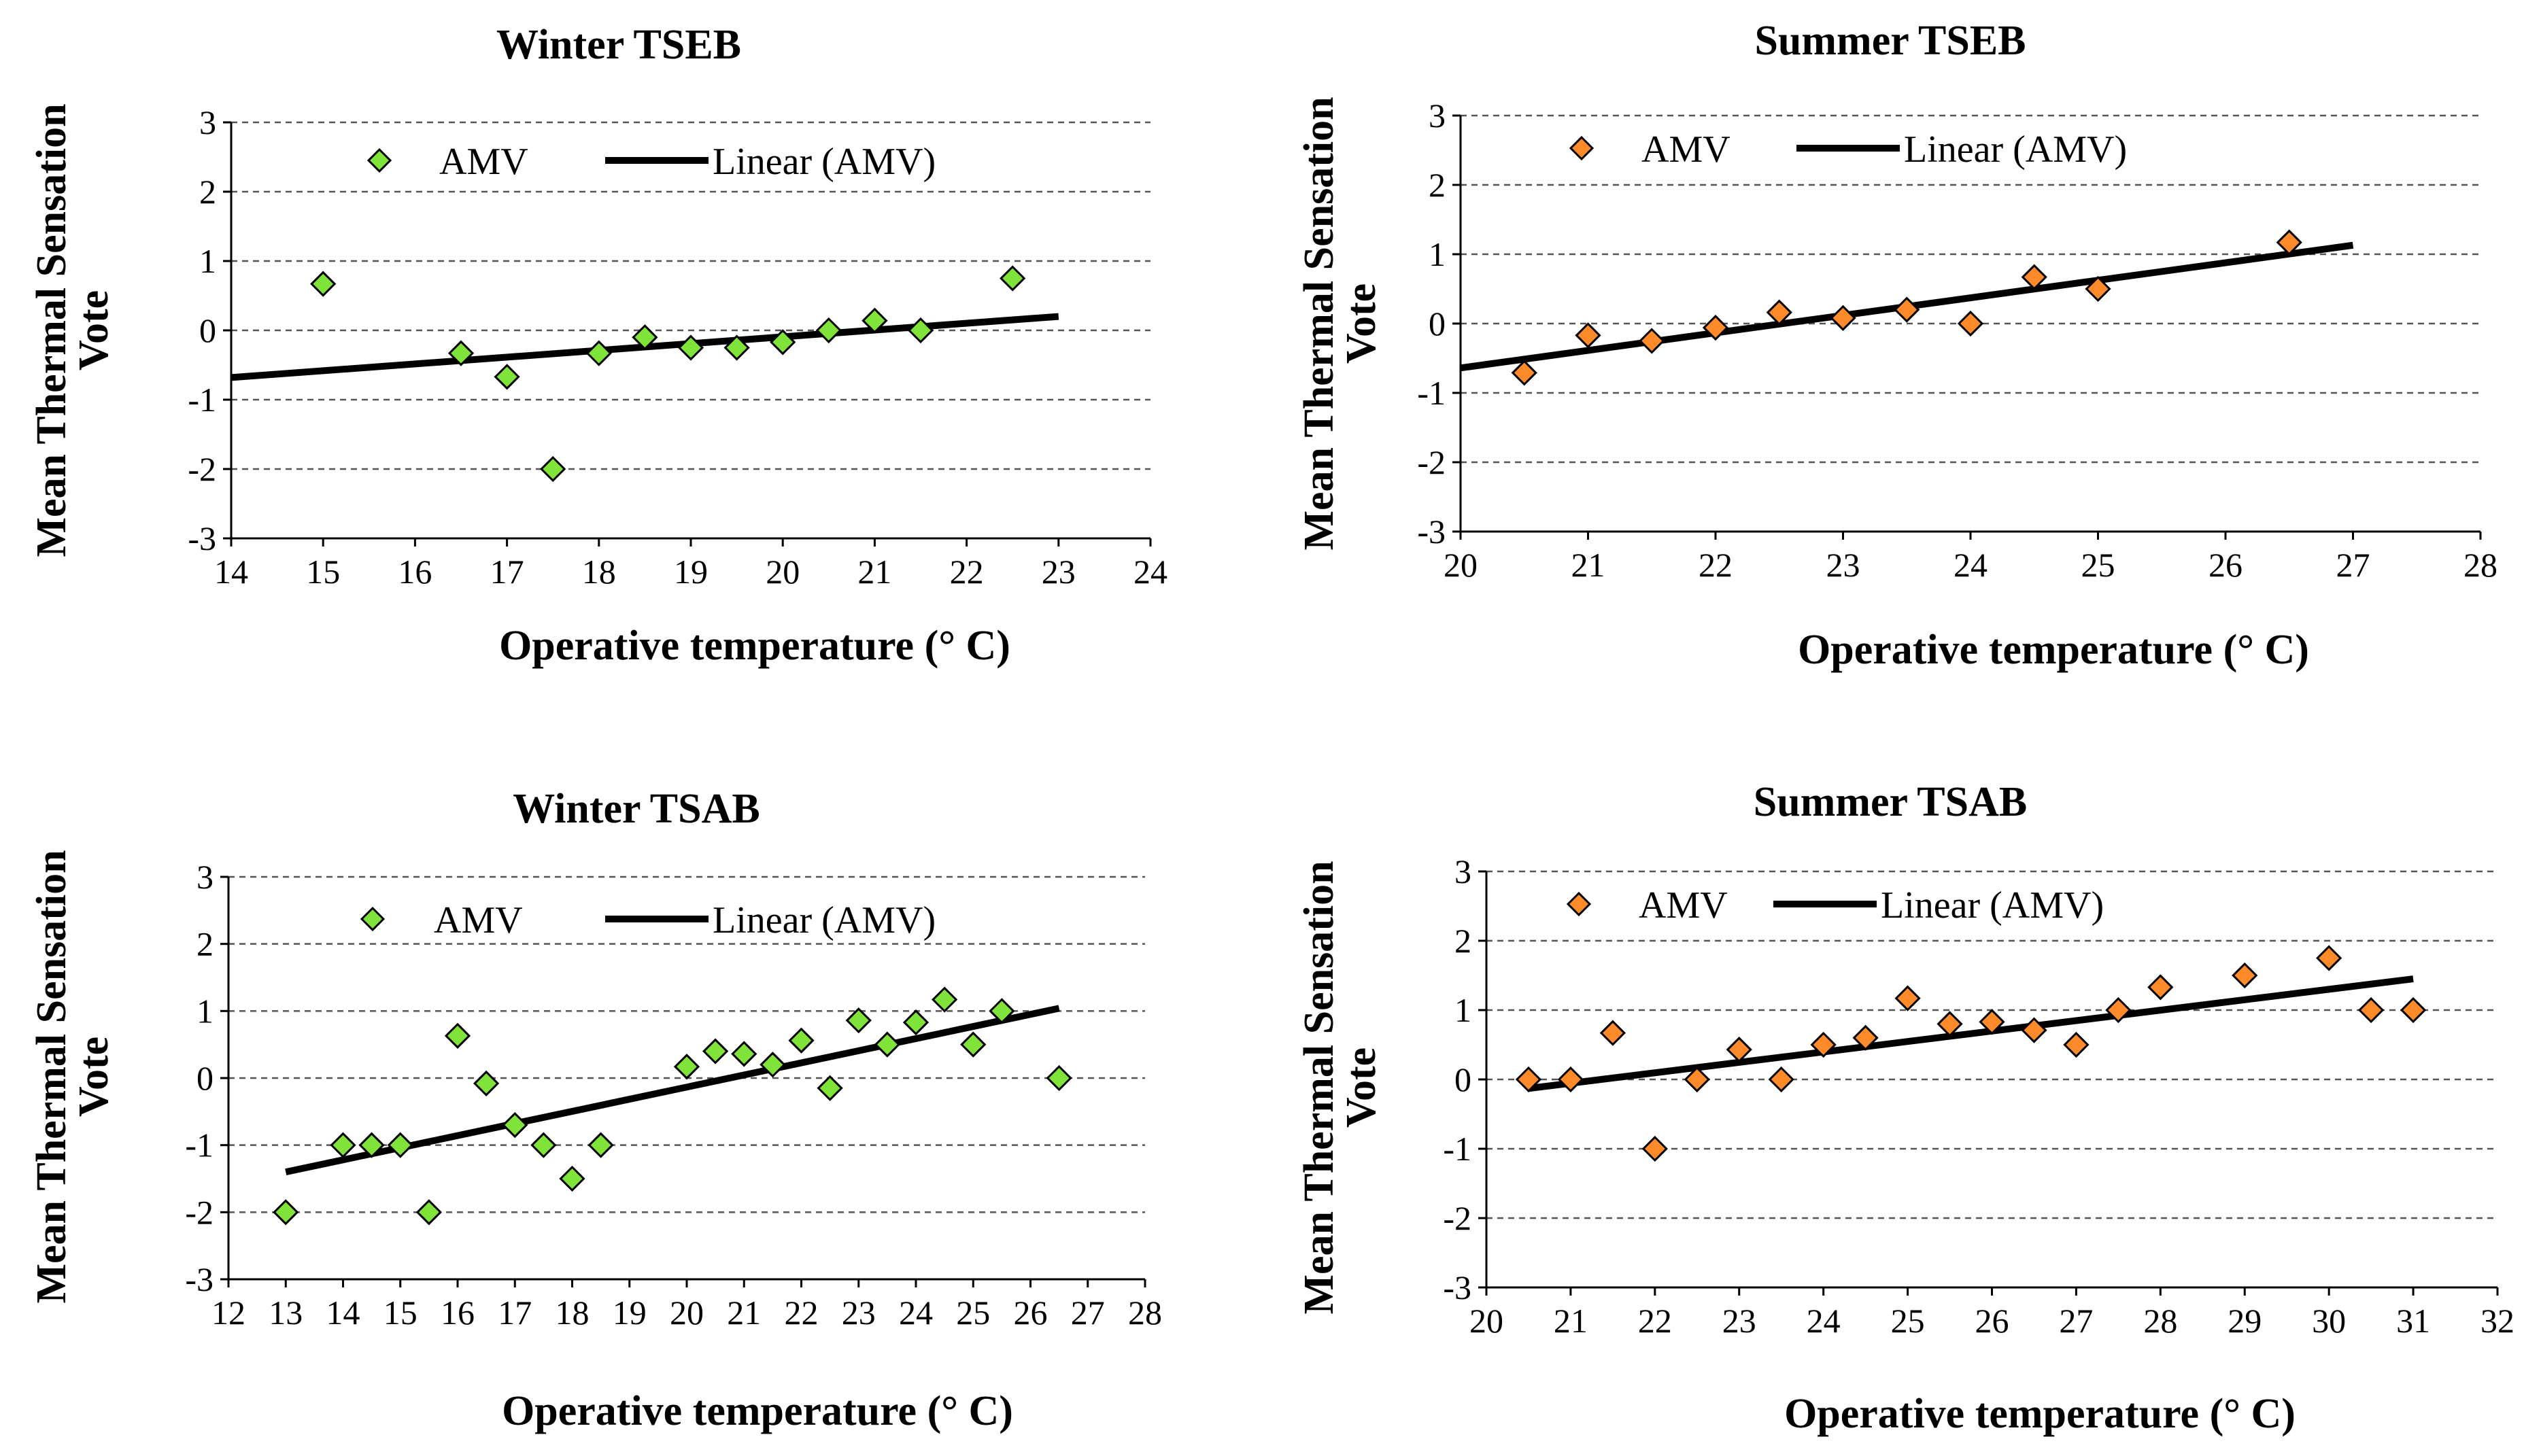  What do you see at coordinates (228, 1313) in the screenshot?
I see `x-tick-label: 12` at bounding box center [228, 1313].